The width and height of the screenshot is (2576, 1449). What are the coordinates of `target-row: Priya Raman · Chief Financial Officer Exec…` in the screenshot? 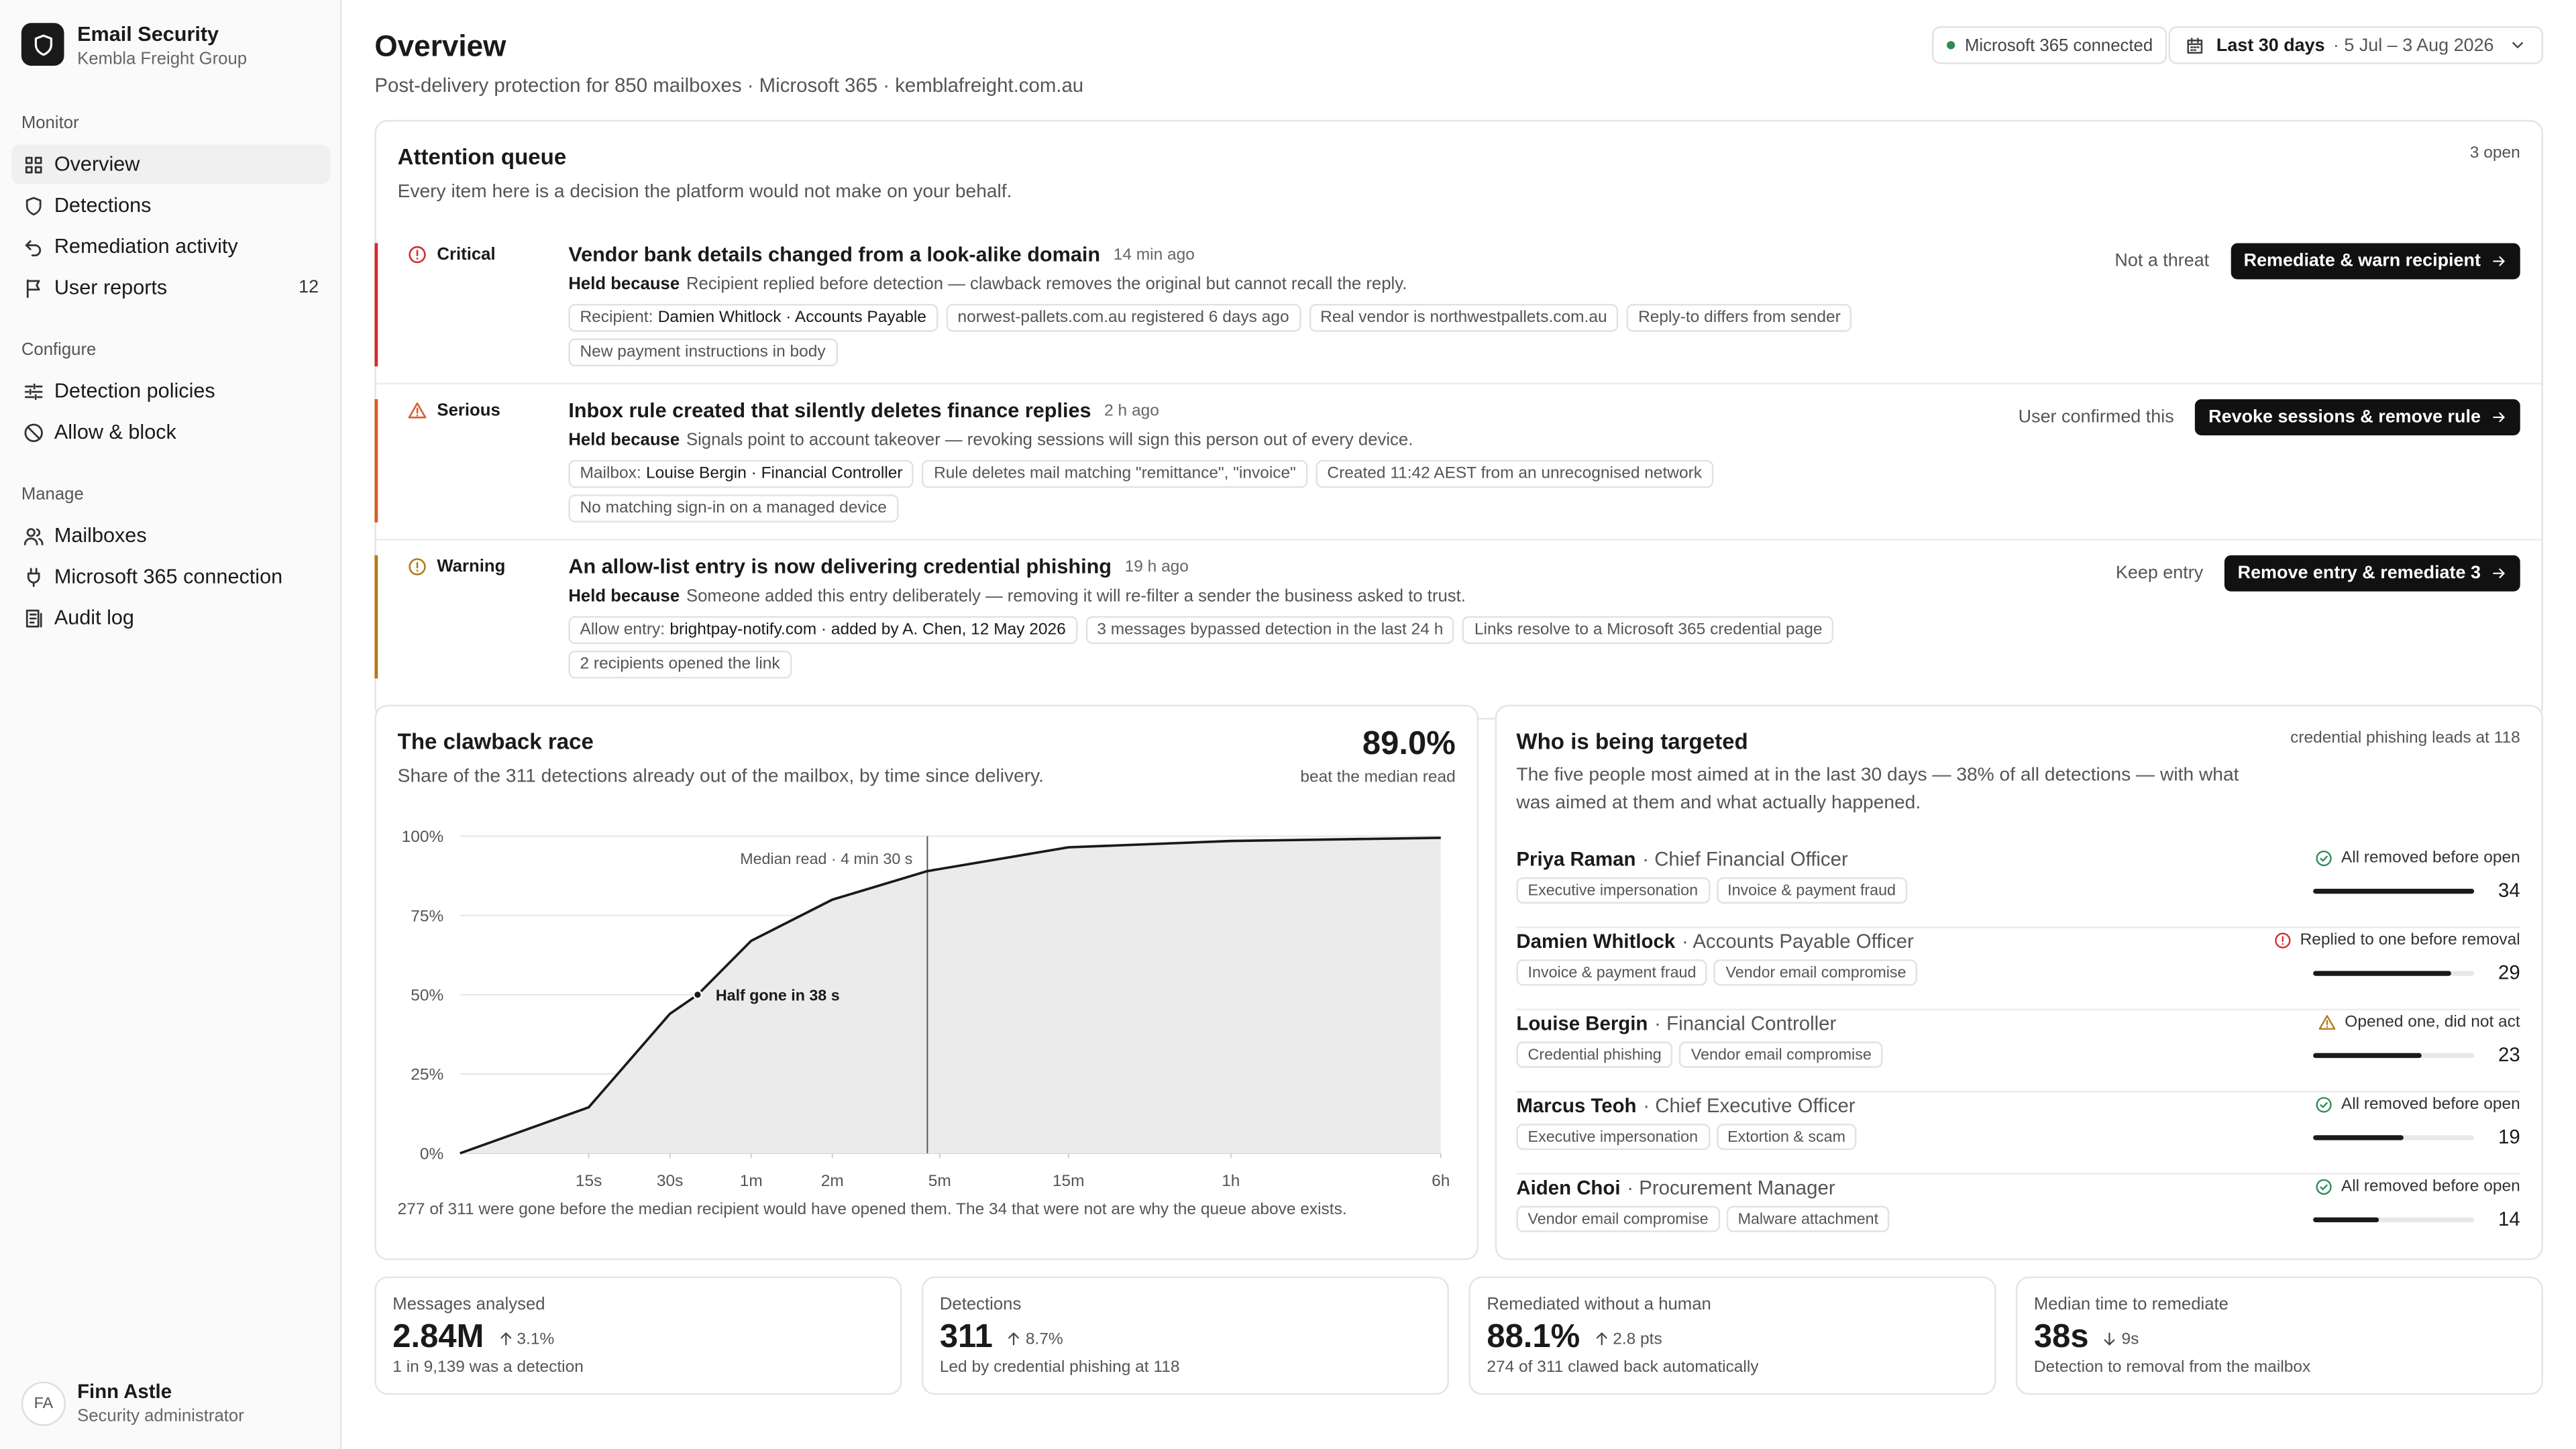 It's located at (2018, 886).